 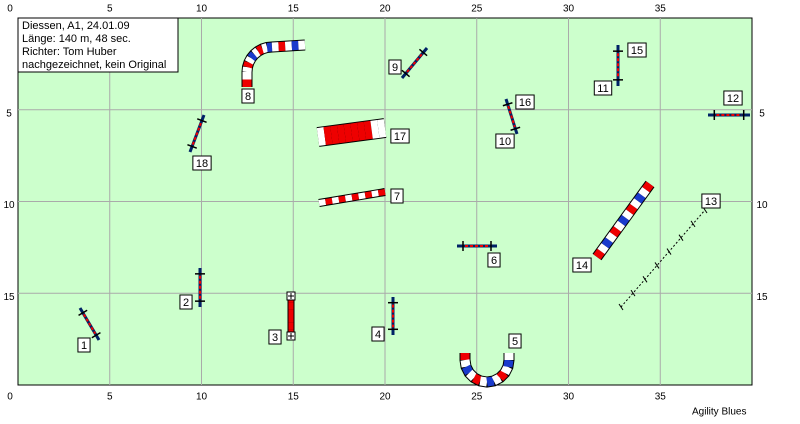 What do you see at coordinates (582, 266) in the screenshot?
I see `obstacle-number: 14` at bounding box center [582, 266].